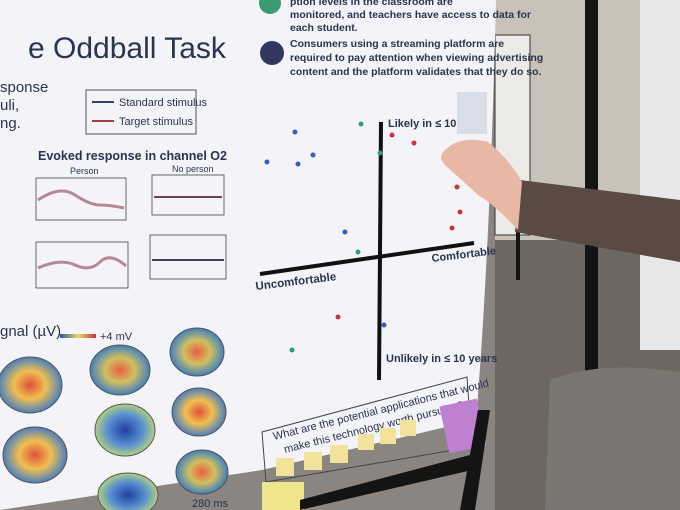  I want to click on fragment: uli,, so click(9, 105).